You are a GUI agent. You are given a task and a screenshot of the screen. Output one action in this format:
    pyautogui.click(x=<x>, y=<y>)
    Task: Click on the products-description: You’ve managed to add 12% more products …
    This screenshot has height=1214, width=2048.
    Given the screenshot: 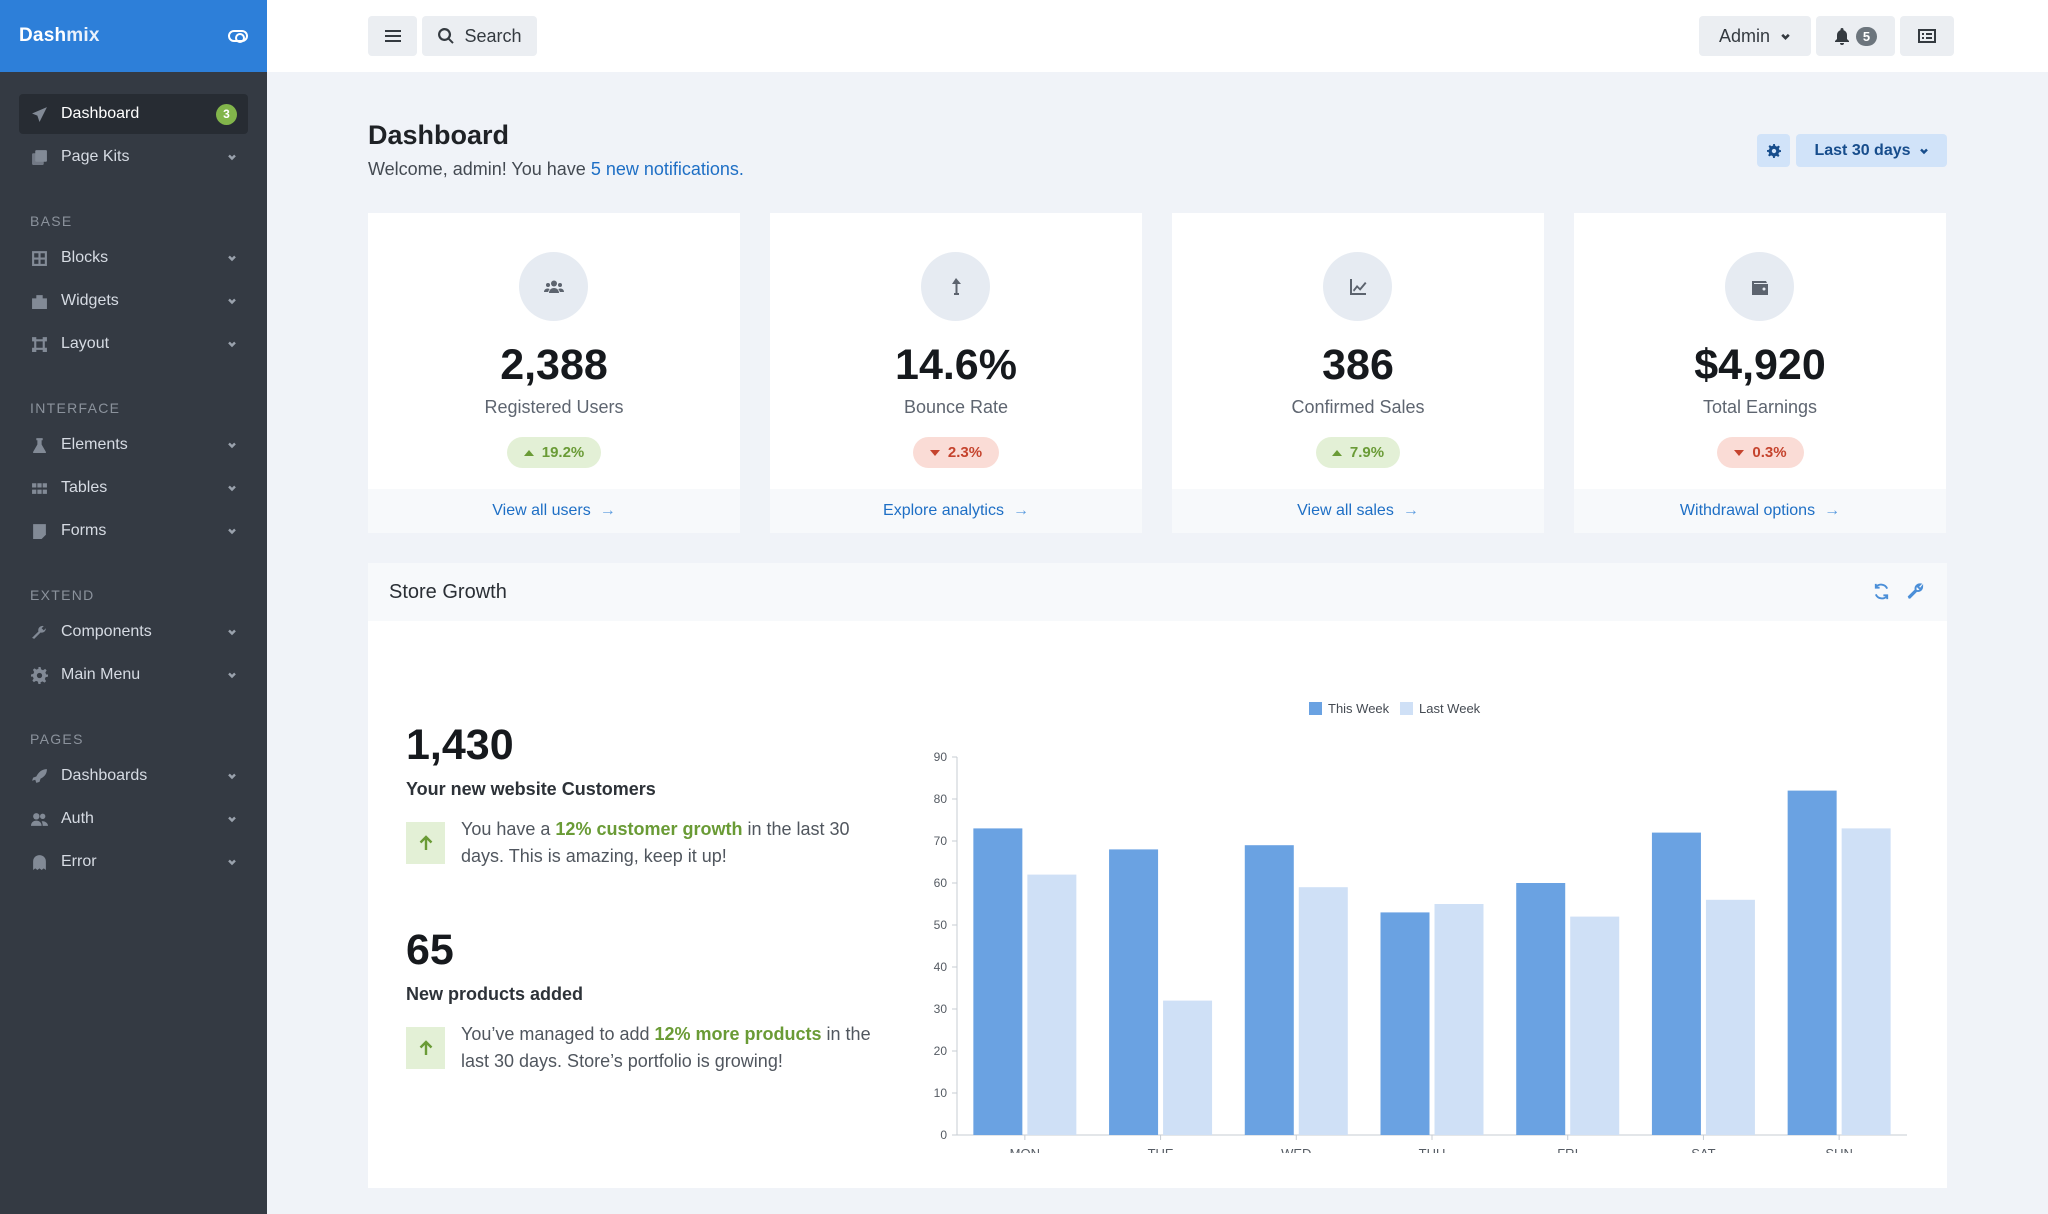 What is the action you would take?
    pyautogui.click(x=671, y=1048)
    